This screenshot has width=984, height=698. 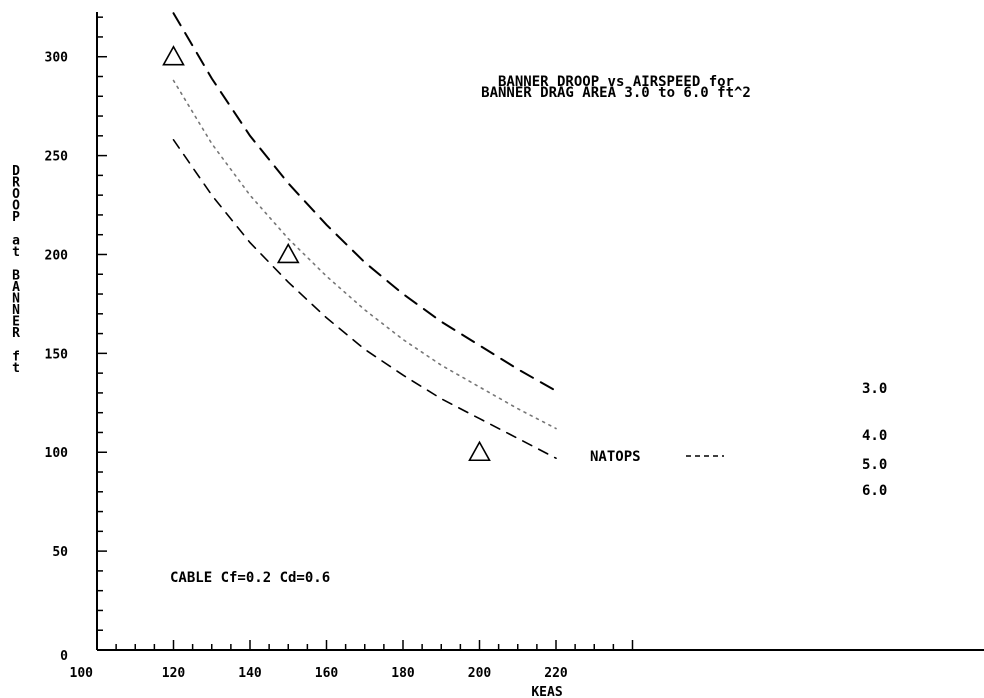 What do you see at coordinates (82, 673) in the screenshot?
I see `x-tick-label: 100` at bounding box center [82, 673].